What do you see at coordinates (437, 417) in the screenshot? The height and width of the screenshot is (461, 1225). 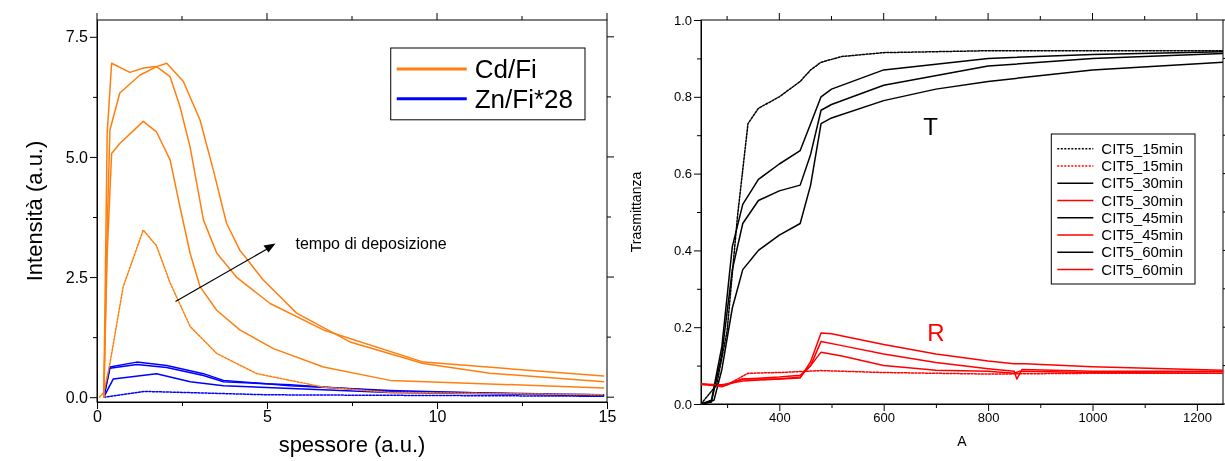 I see `x-tick-label: 10` at bounding box center [437, 417].